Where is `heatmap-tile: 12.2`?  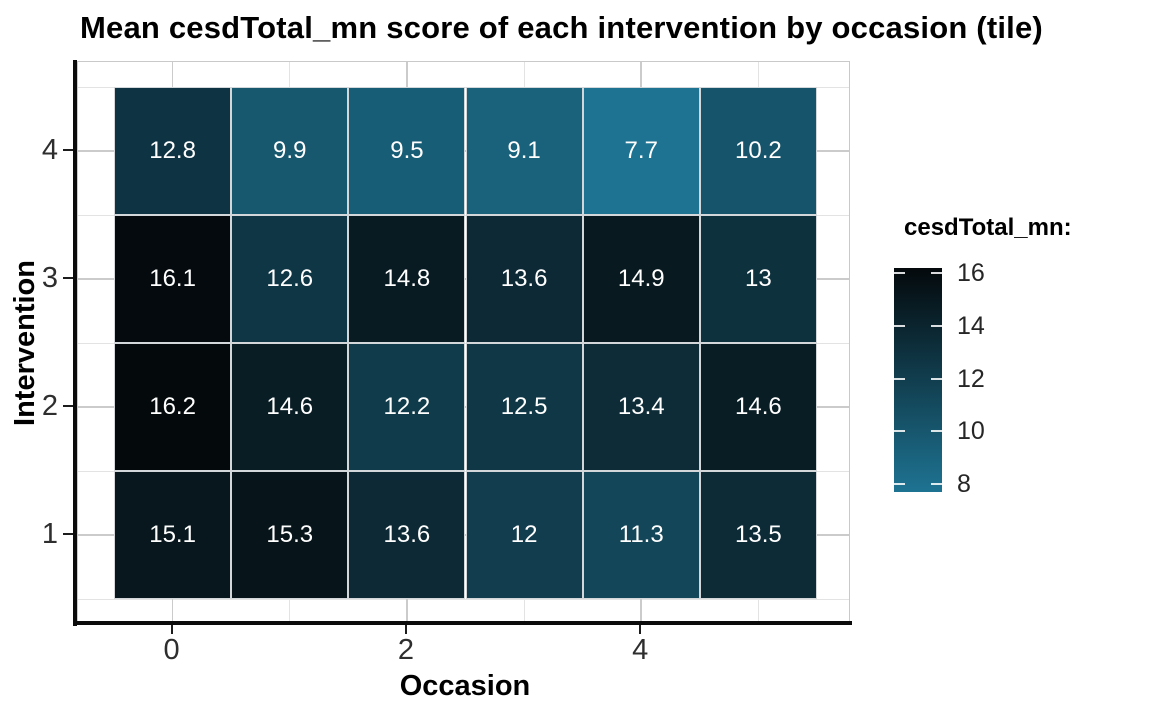
heatmap-tile: 12.2 is located at coordinates (407, 407).